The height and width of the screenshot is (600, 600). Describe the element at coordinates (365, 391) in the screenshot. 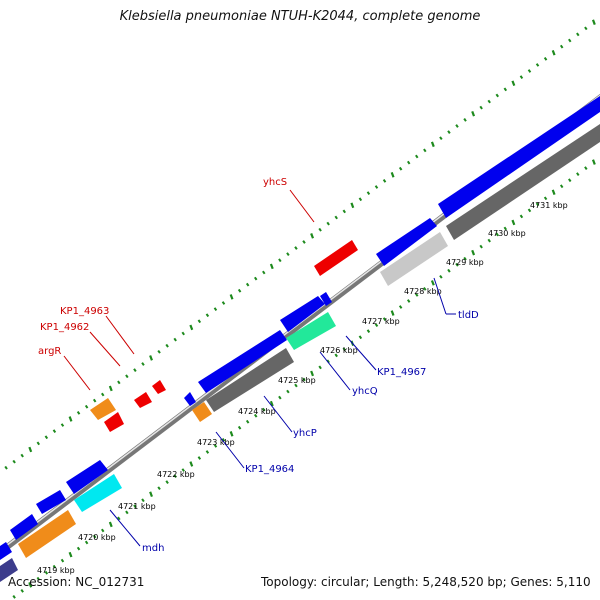

I see `gene-label-yhcQ: yhcQ` at that location.